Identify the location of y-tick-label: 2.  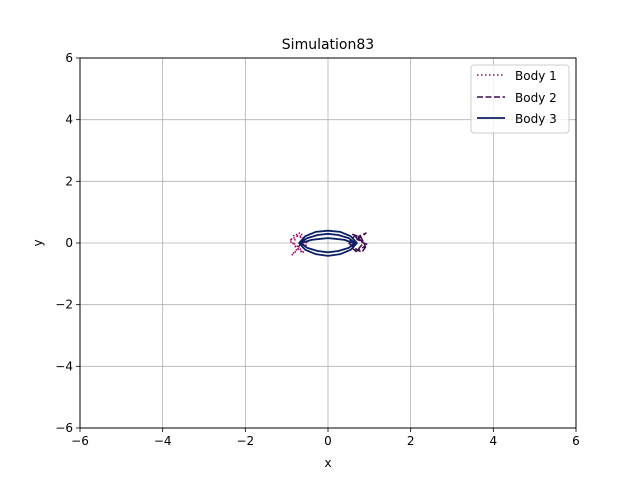
(69, 181).